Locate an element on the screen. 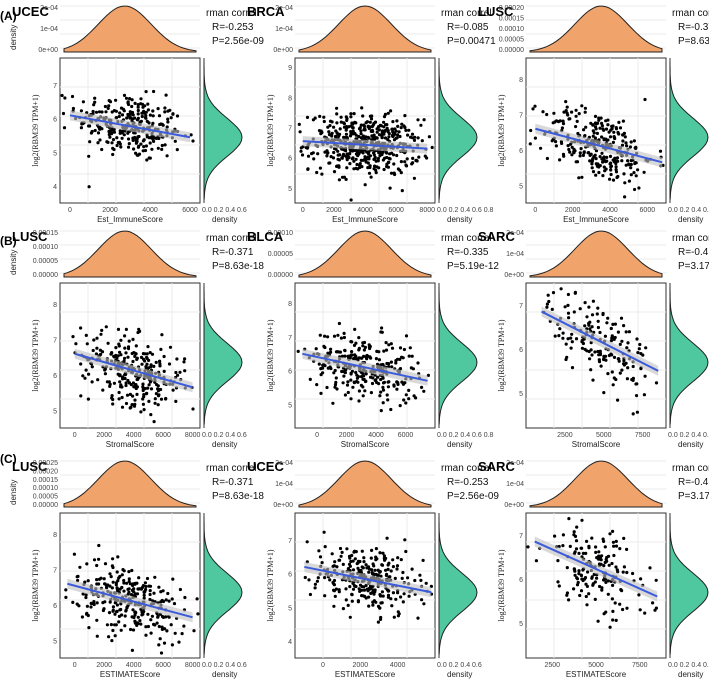 This screenshot has width=709, height=685. x-tick-label: 2000 is located at coordinates (110, 210).